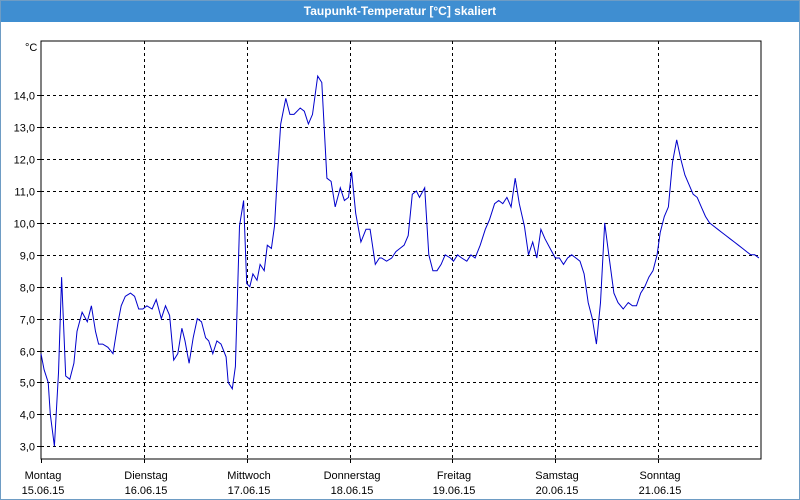 The height and width of the screenshot is (500, 800). I want to click on y-tick-label: 3,0, so click(27, 448).